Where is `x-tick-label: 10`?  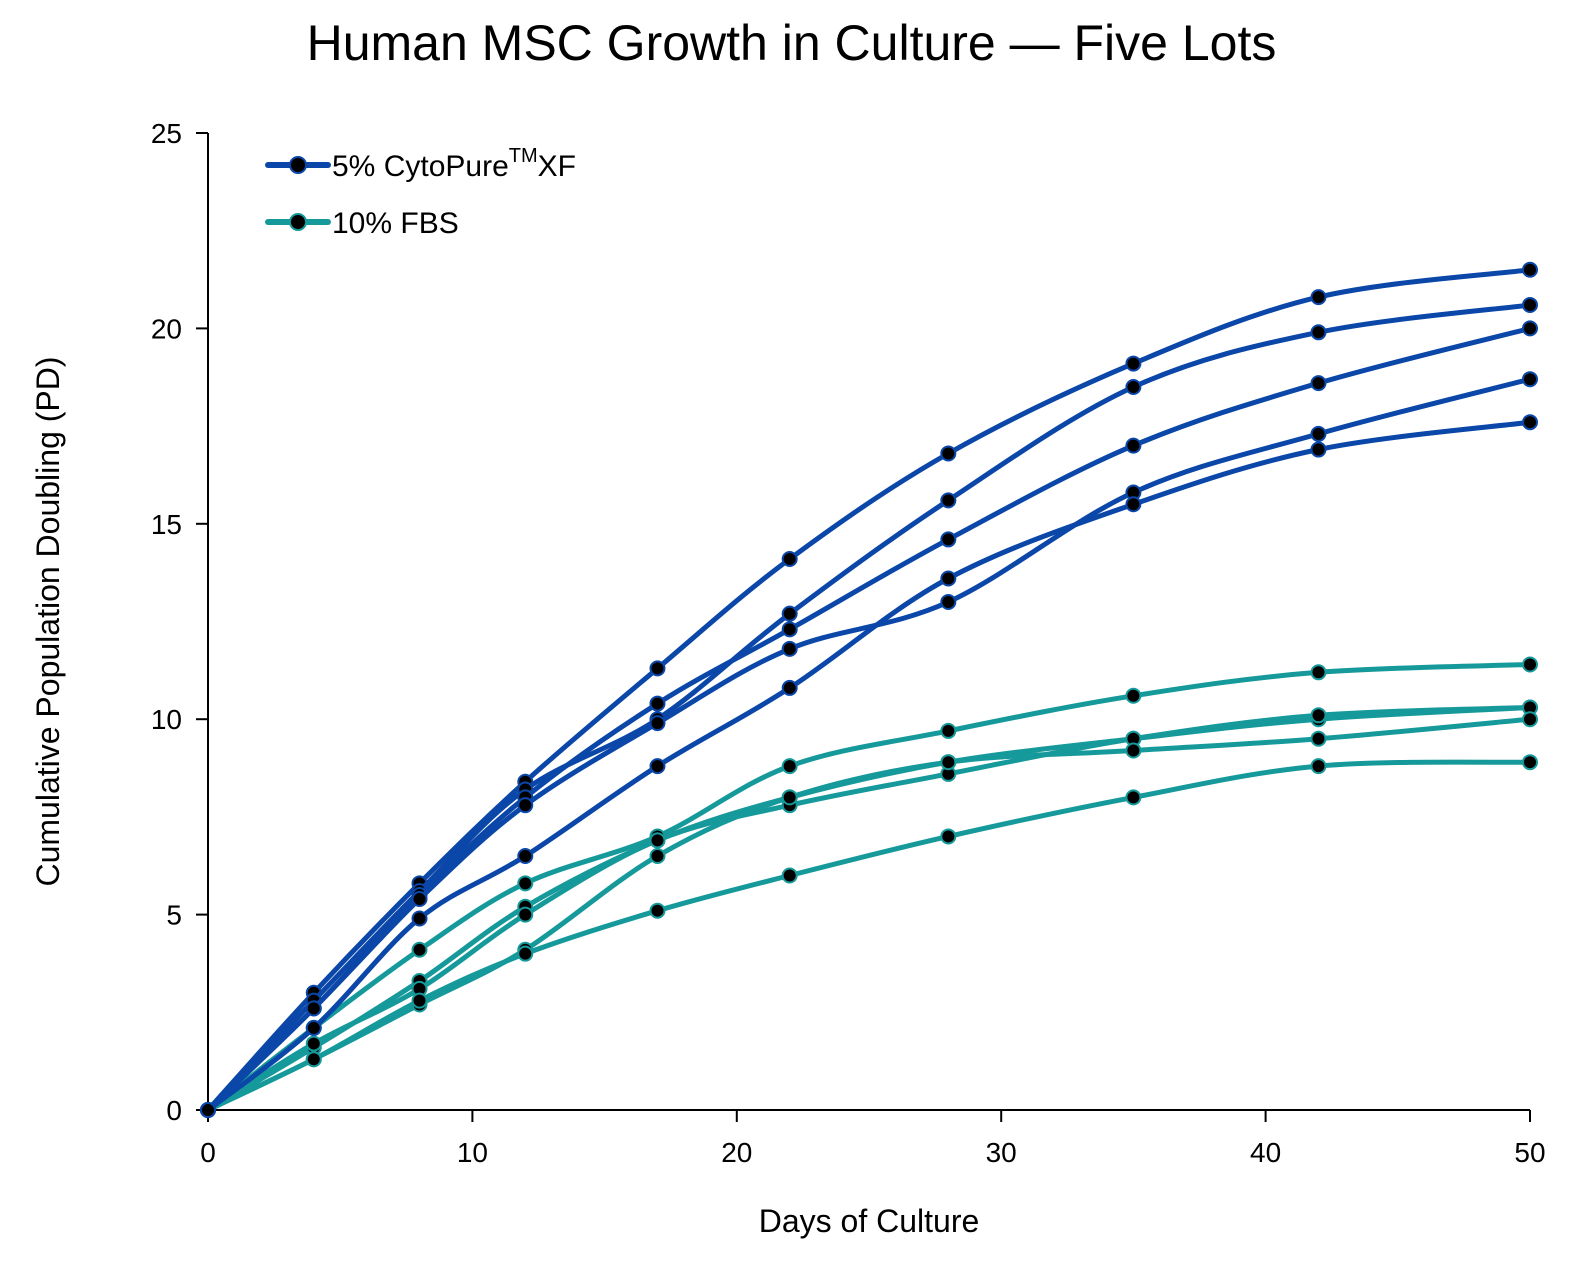 x-tick-label: 10 is located at coordinates (472, 1152).